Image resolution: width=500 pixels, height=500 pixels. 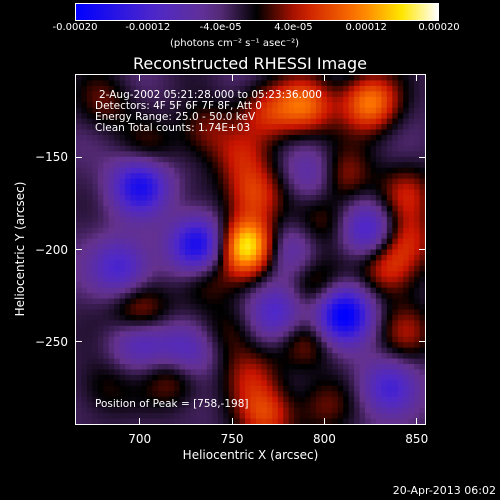 I want to click on y-tick-mark, so click(x=78, y=157).